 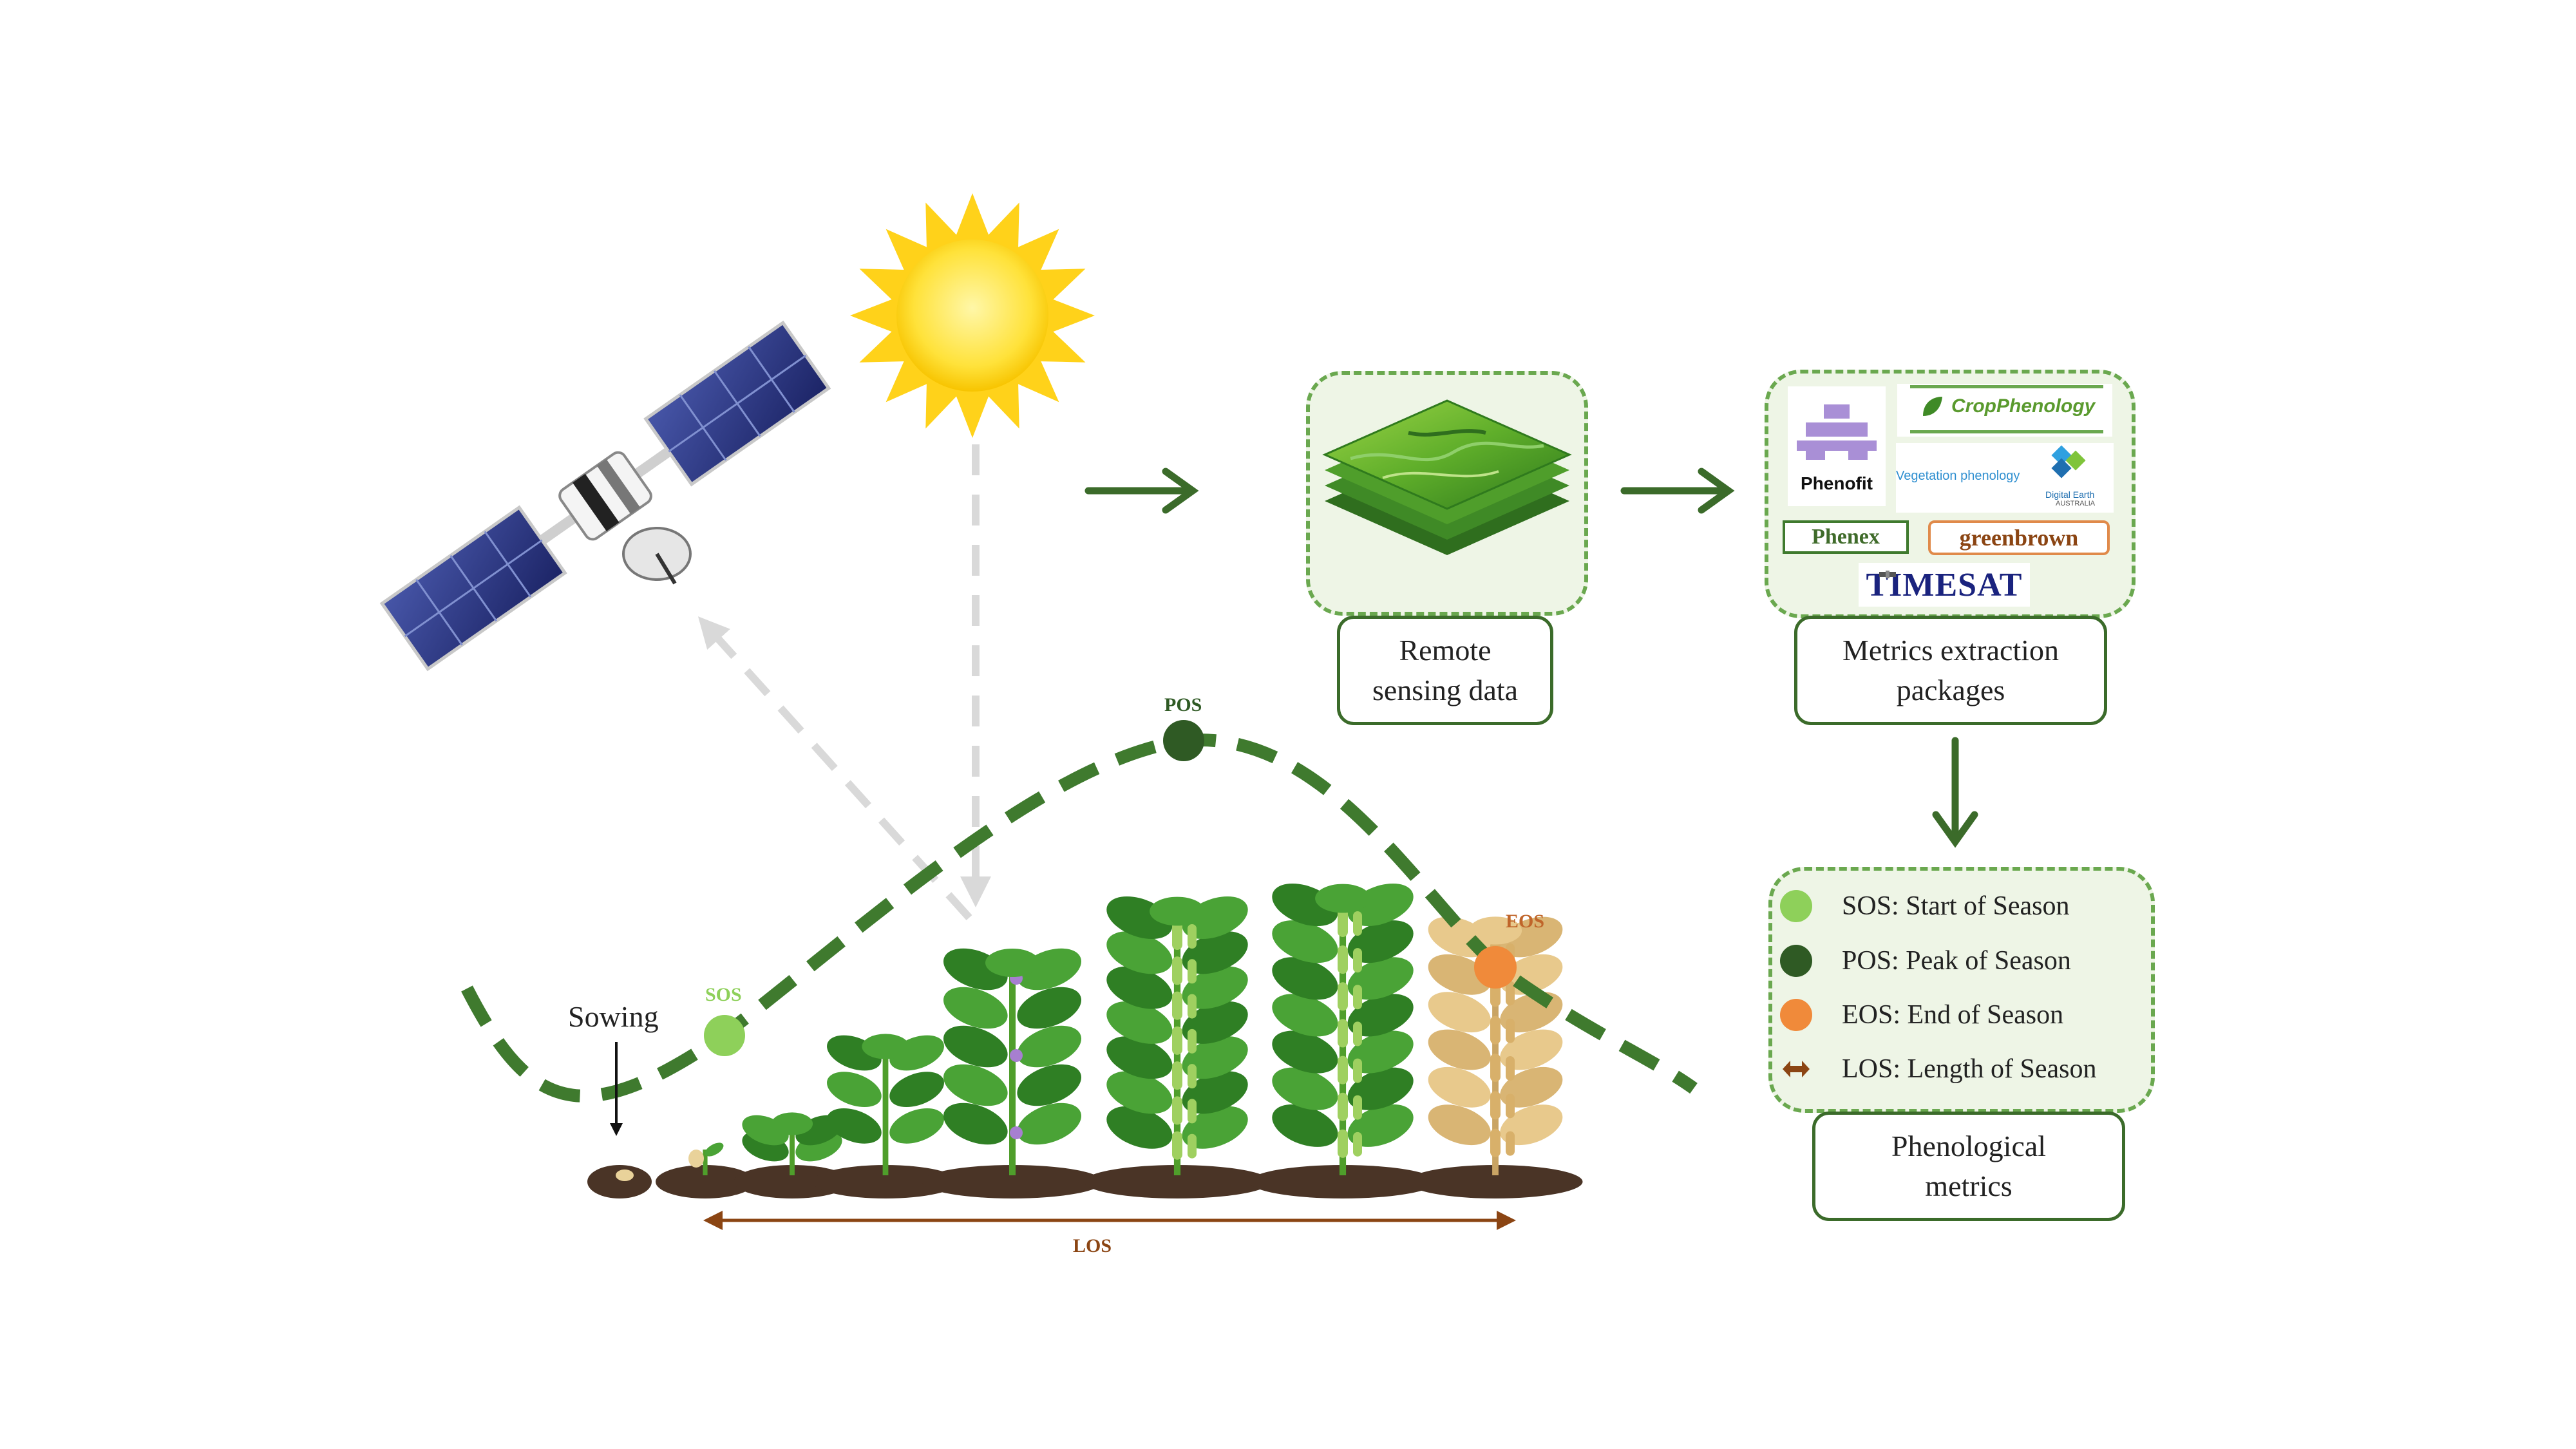 I want to click on leaf-icon, so click(x=1933, y=406).